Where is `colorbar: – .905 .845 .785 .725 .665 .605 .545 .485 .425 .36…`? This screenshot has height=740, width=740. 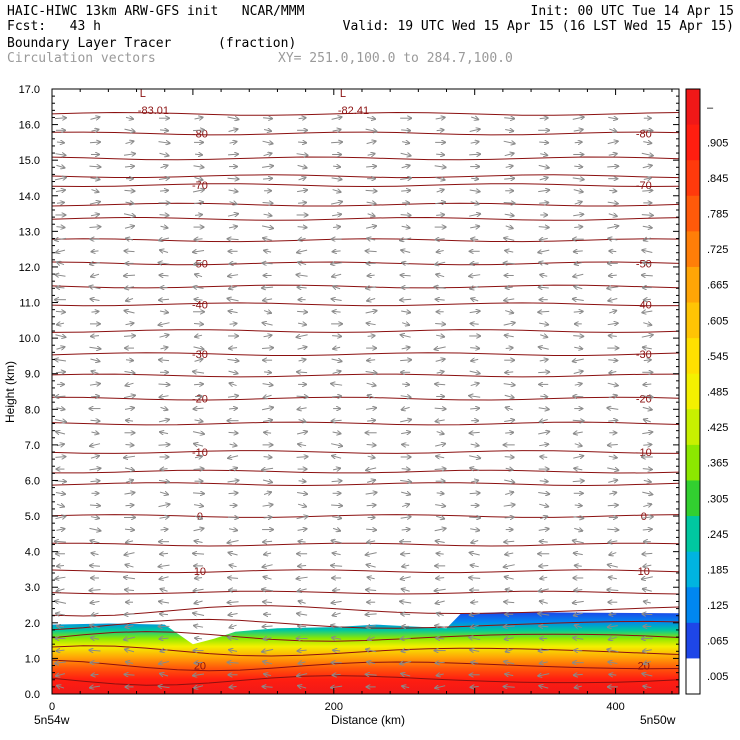
colorbar: – .905 .845 .785 .725 .665 .605 .545 .485 .425 .36… is located at coordinates (706, 391).